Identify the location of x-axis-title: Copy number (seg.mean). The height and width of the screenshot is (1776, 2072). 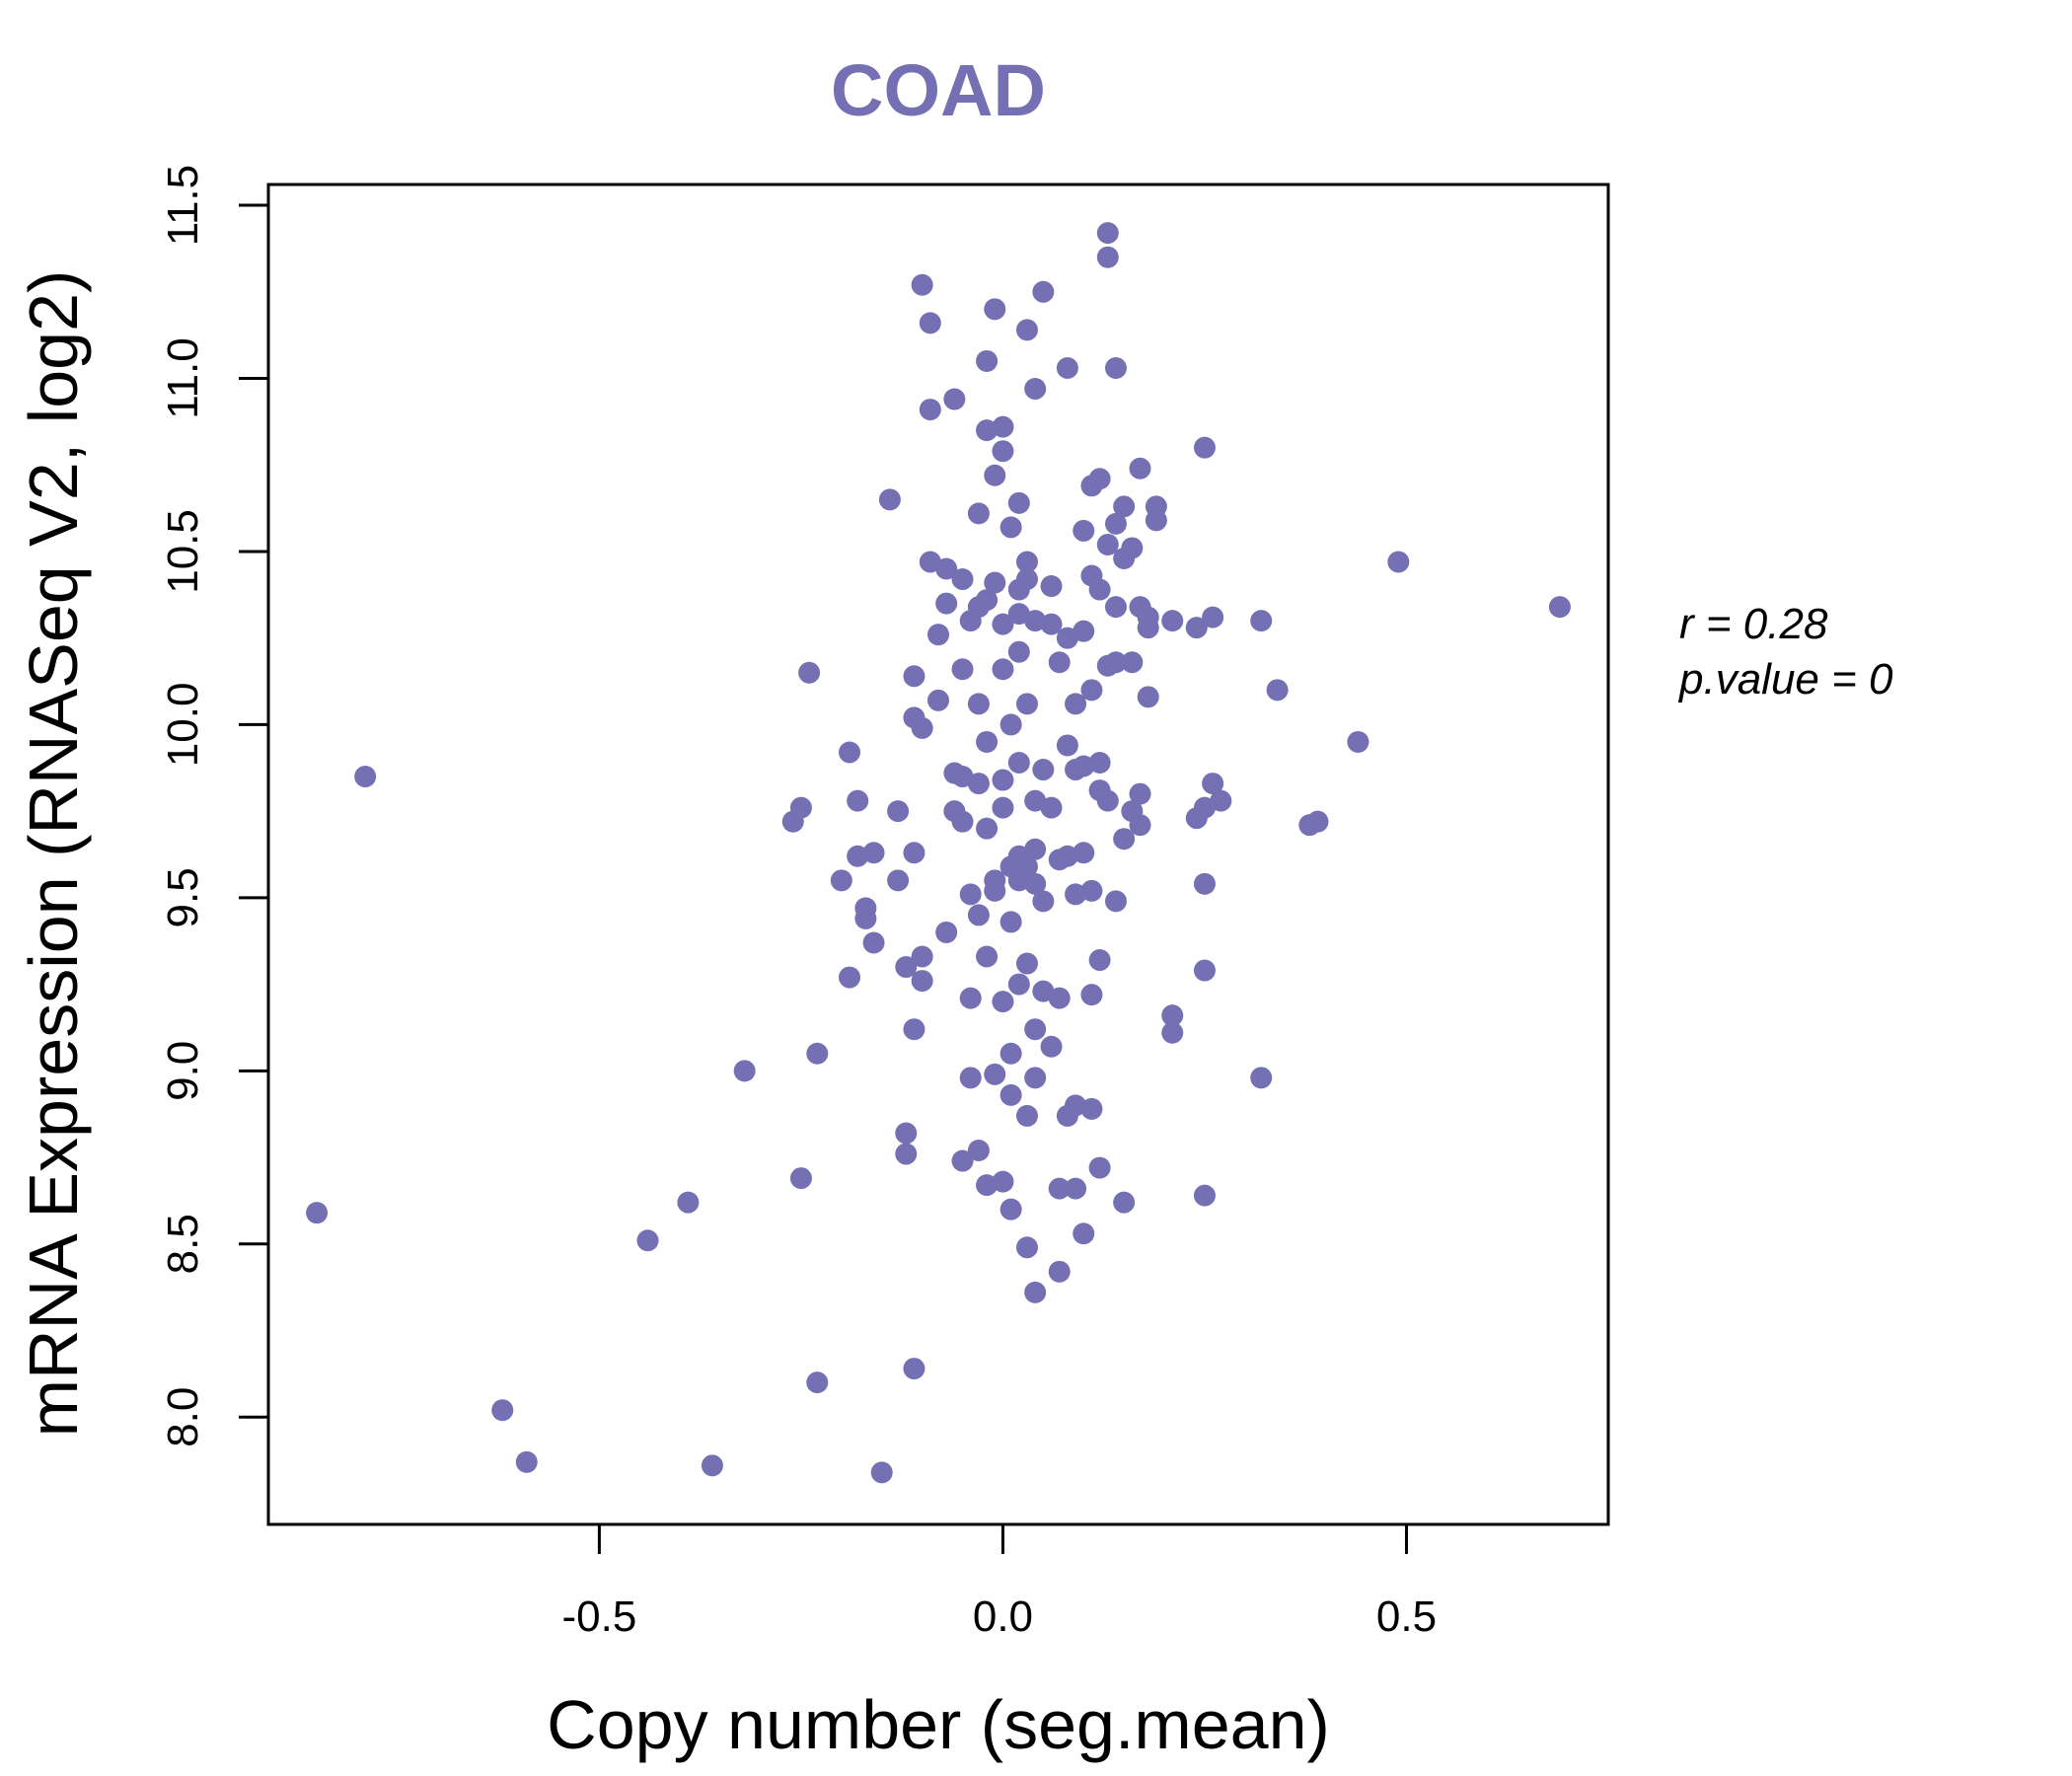
(939, 1725).